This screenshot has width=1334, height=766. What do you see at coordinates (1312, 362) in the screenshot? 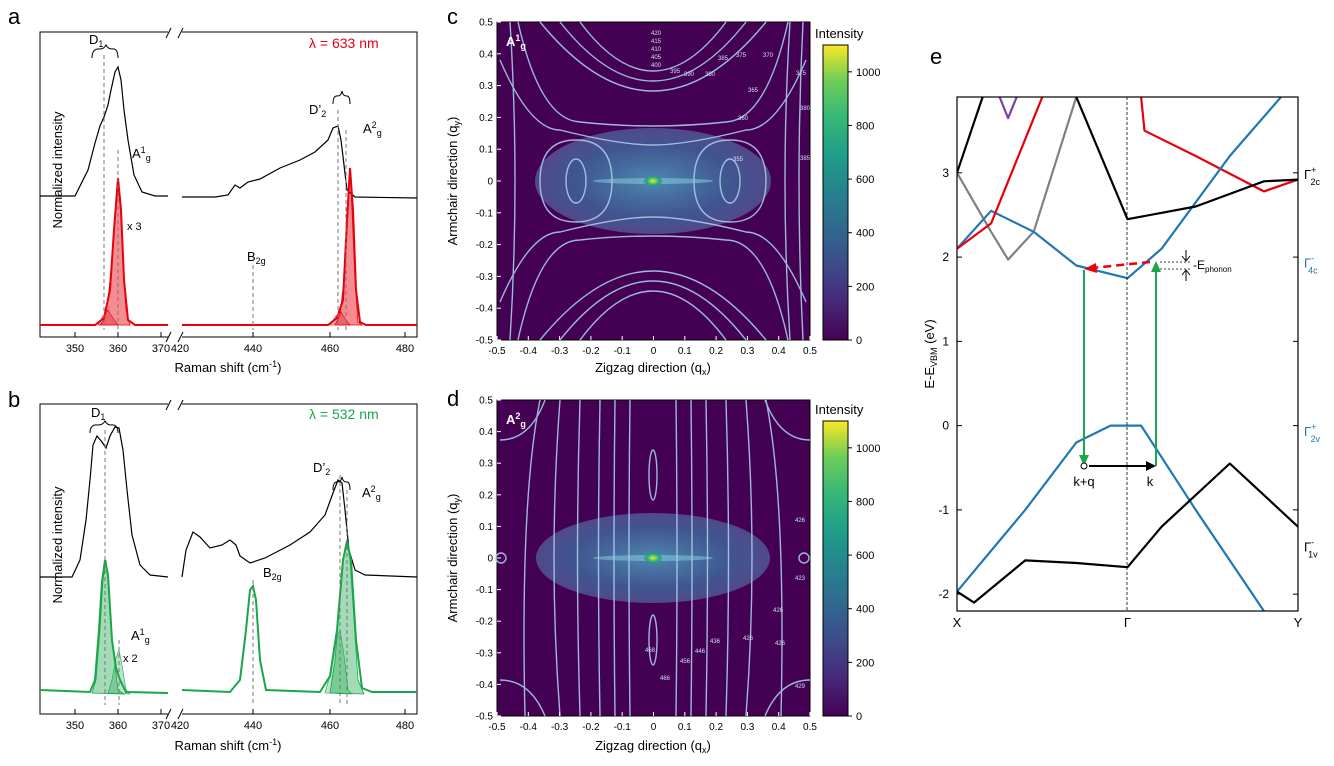
I see `panel-e-right-labels: Γ+ 2c Γ-4c Γ+ 2v Γ-1v` at bounding box center [1312, 362].